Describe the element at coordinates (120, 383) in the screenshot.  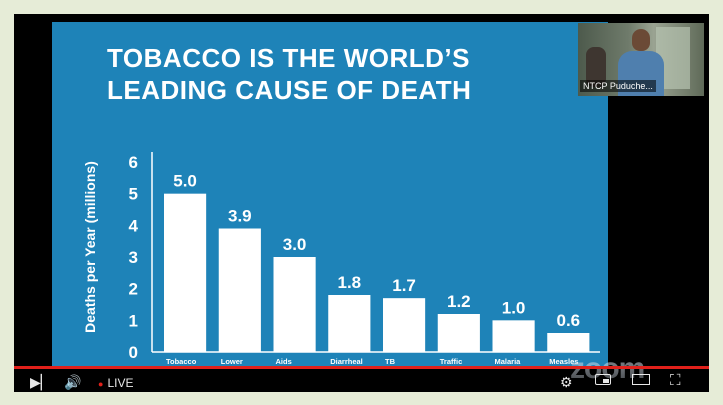
I see `live-label: LIVE` at that location.